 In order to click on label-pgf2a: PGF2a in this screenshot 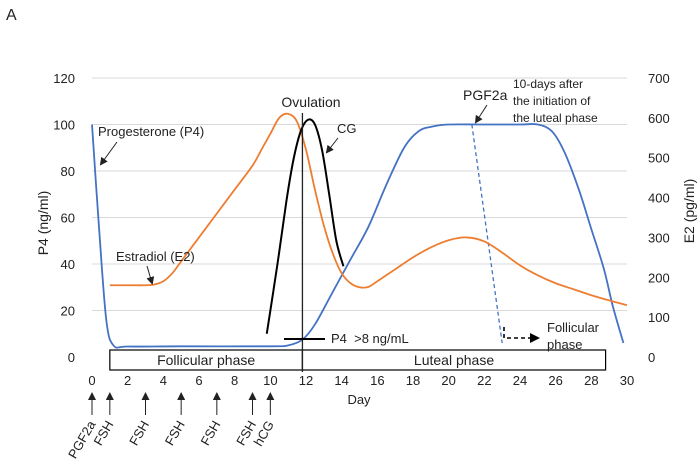, I will do `click(485, 95)`.